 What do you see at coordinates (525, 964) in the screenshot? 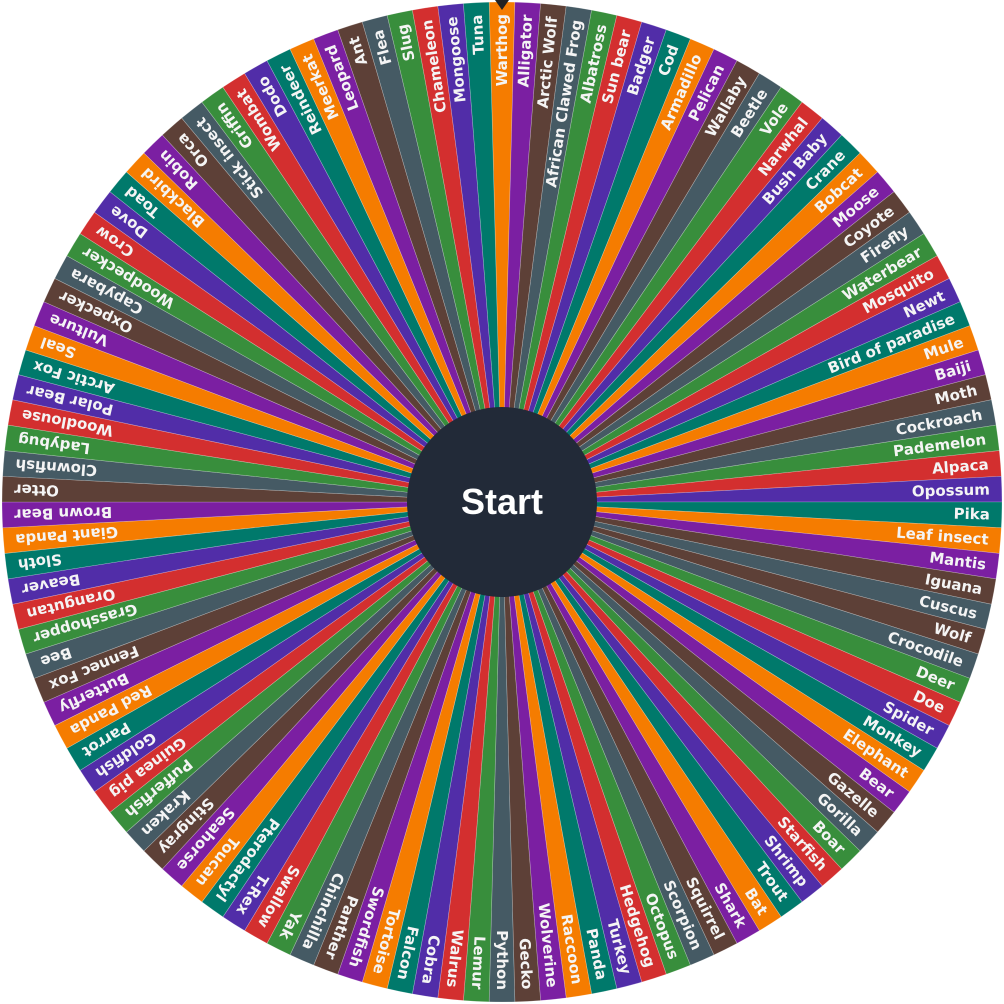
I see `wheel-segment-label: Gecko` at bounding box center [525, 964].